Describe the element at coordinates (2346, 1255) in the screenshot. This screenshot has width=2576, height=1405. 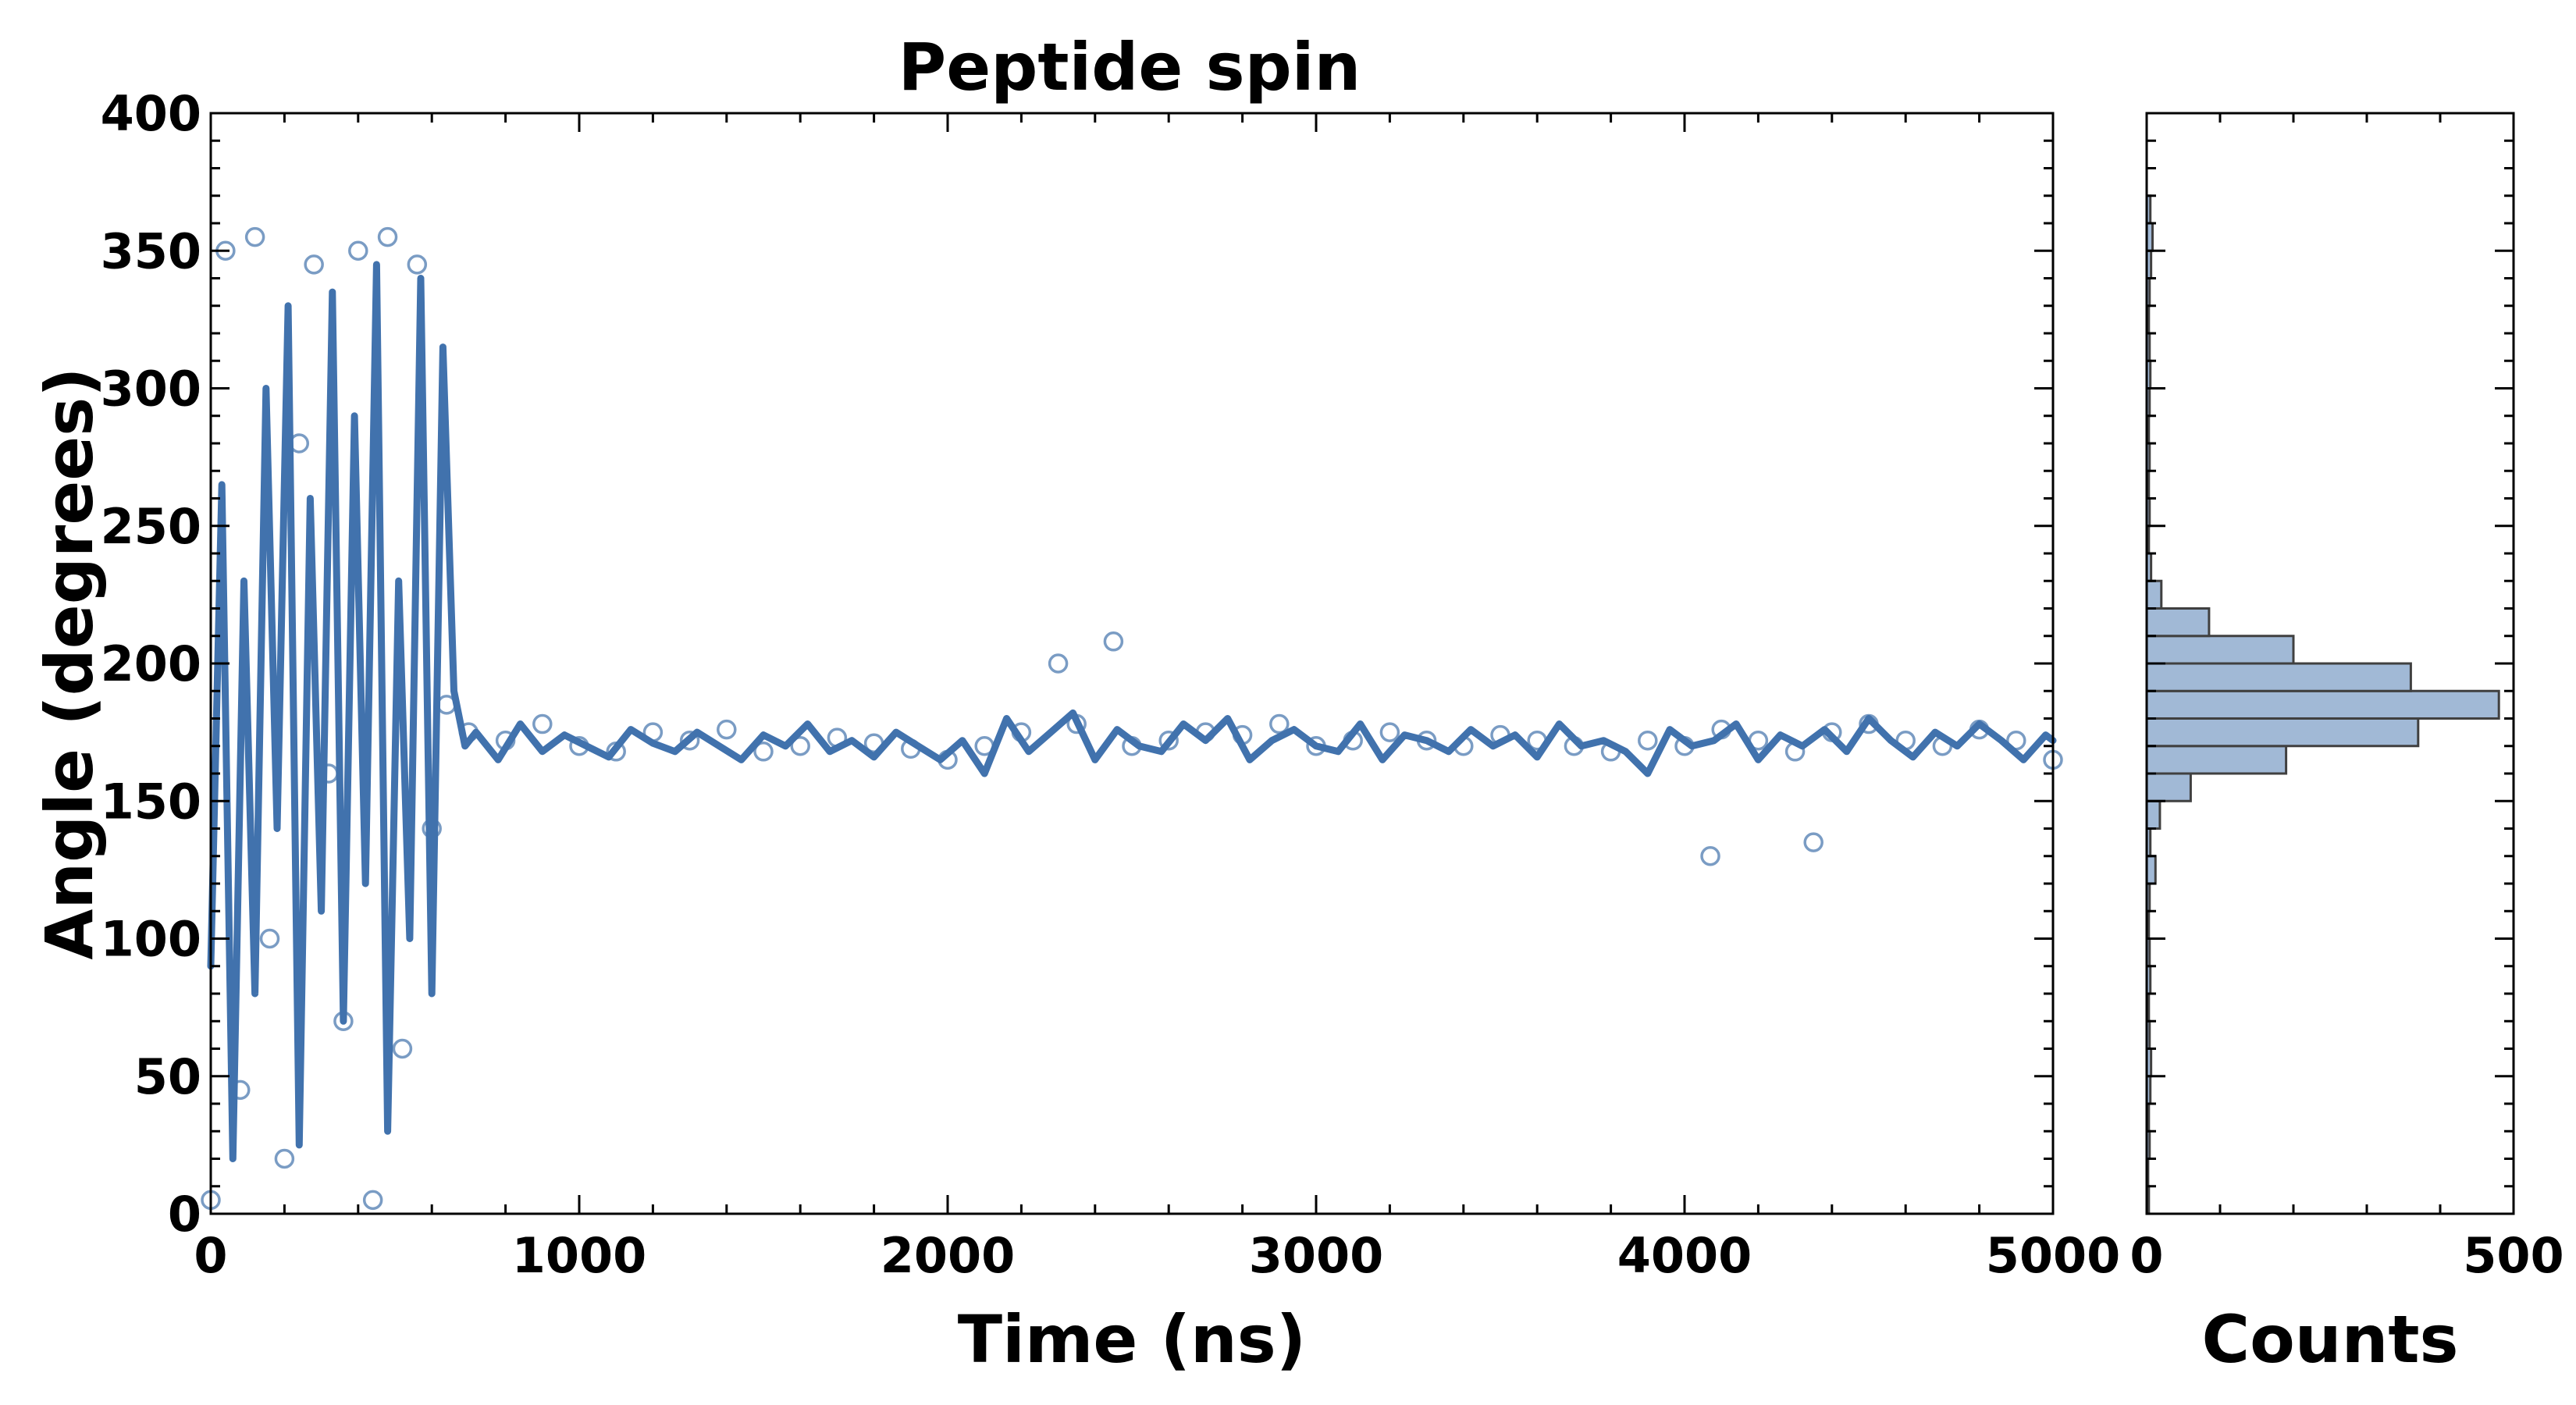
I see `histogram-x-tick-labels: 0 500` at that location.